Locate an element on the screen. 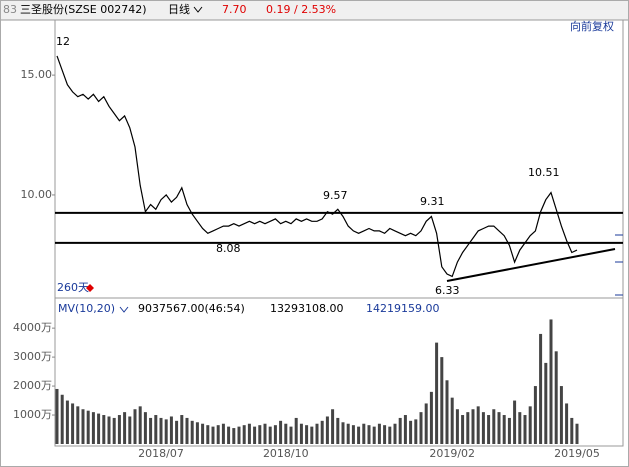 This screenshot has height=467, width=629. x-tick-label: 2019/02 is located at coordinates (452, 453).